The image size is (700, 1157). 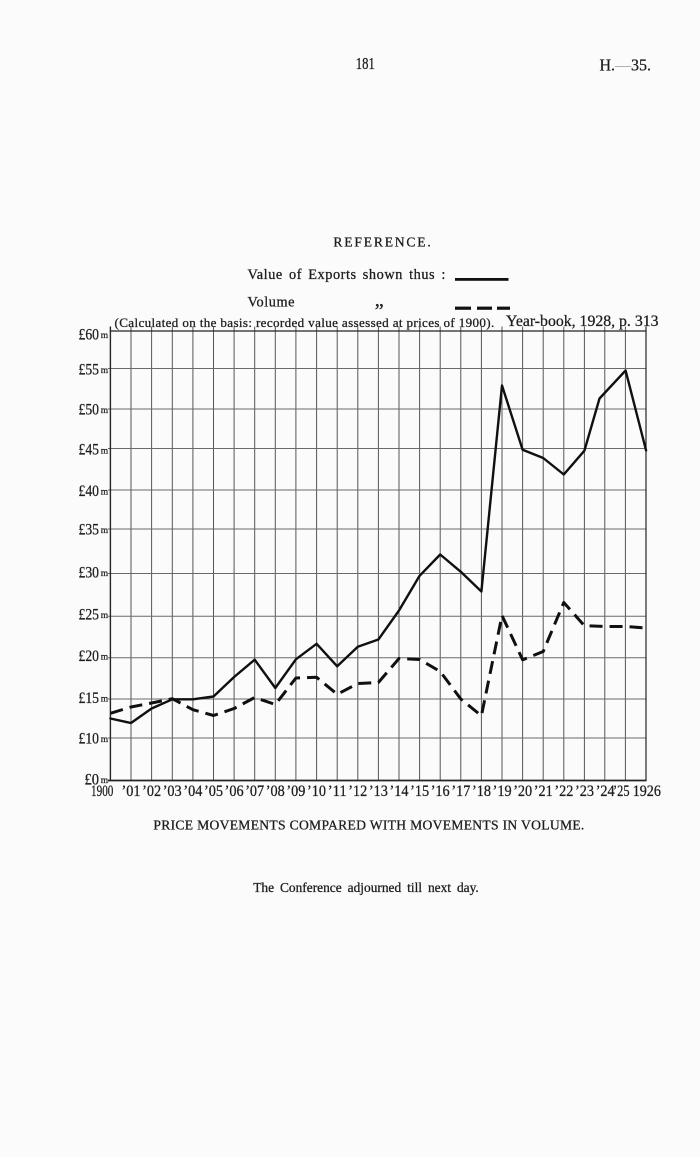 I want to click on svg-text: £15, so click(x=89, y=698).